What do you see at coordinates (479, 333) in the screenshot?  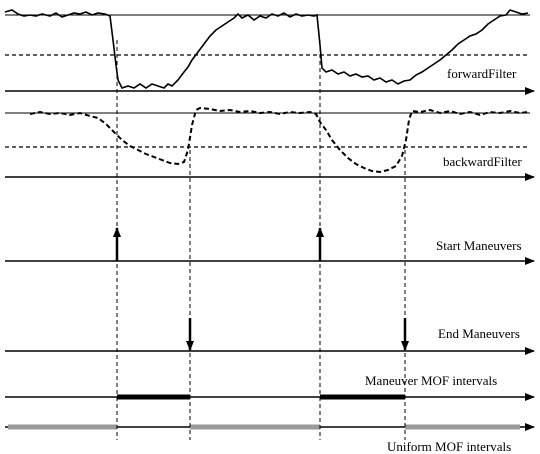 I see `end-maneuvers-label: End Maneuvers` at bounding box center [479, 333].